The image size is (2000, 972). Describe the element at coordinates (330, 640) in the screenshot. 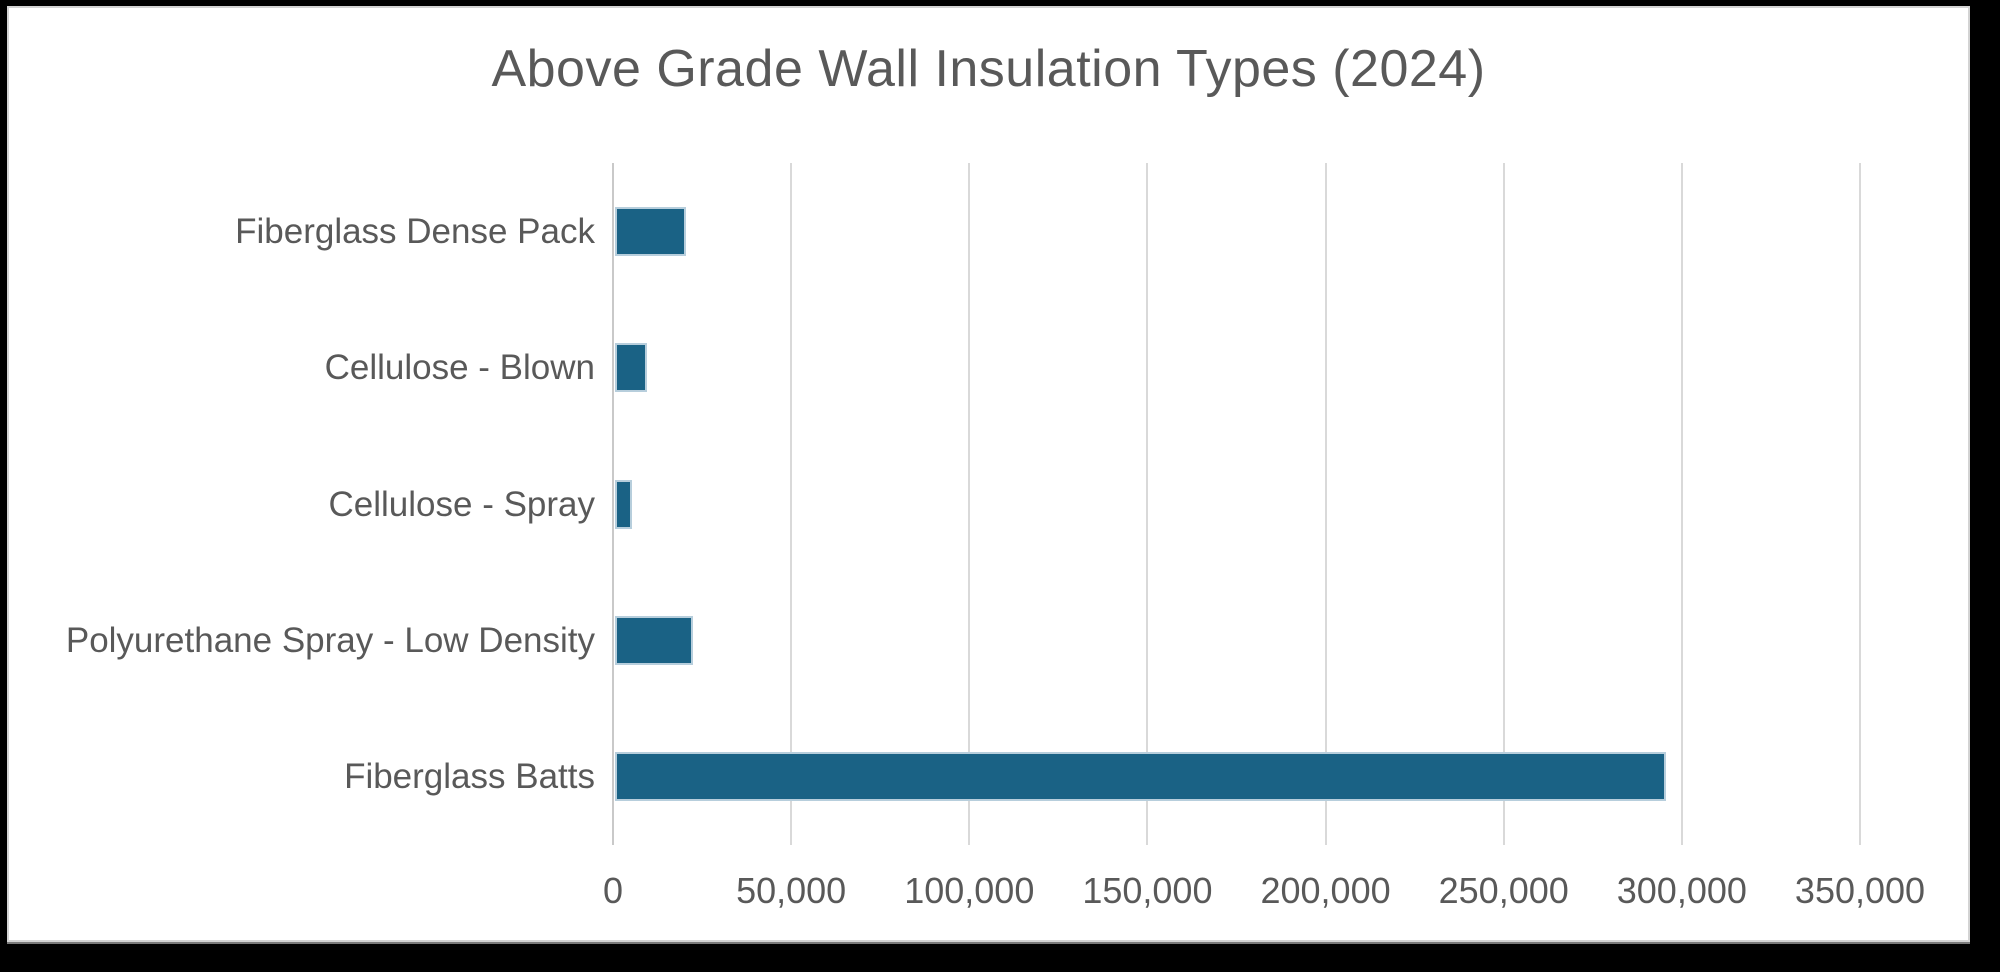

I see `category-label: Polyurethane Spray - Low Density` at that location.